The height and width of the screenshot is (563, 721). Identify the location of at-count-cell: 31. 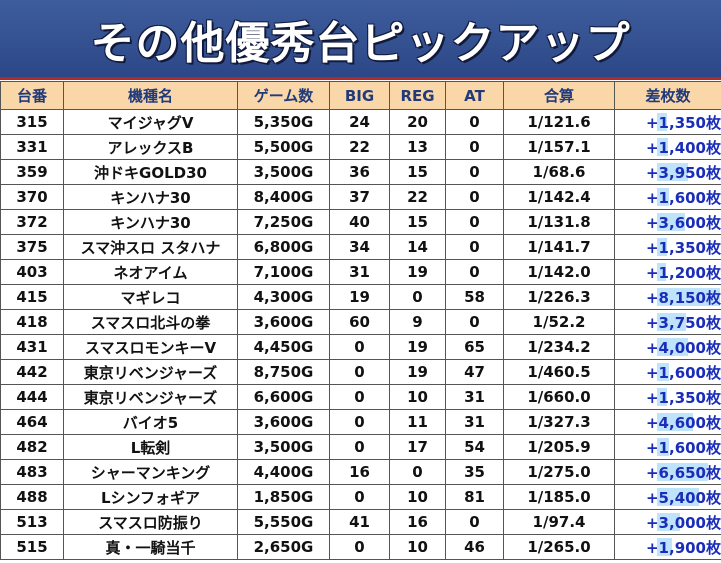
(474, 422).